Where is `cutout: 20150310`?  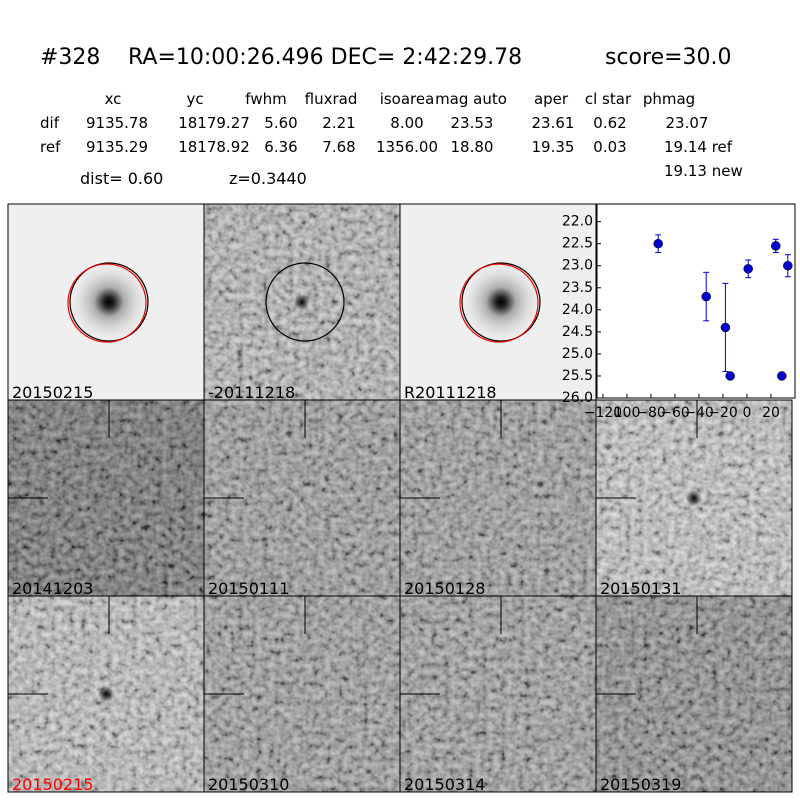
cutout: 20150310 is located at coordinates (302, 694).